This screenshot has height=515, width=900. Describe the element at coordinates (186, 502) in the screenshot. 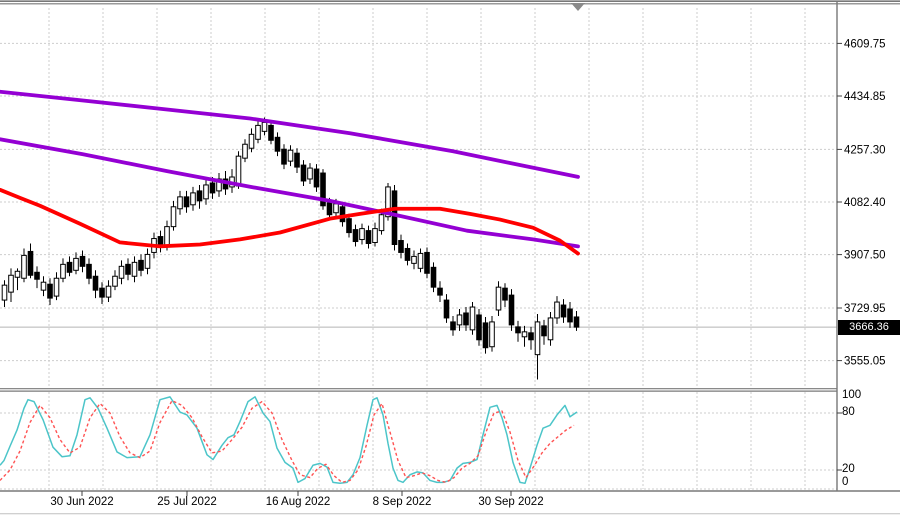

I see `time-axis-label: 25 Jul 2022` at that location.